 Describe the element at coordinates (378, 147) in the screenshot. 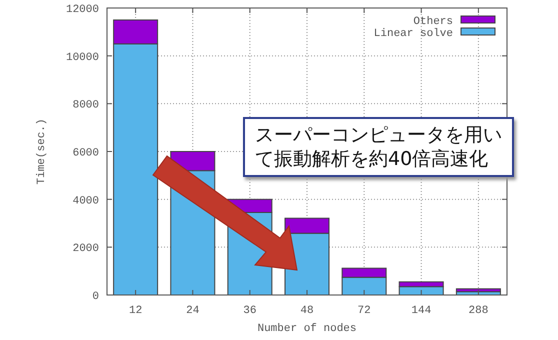

I see `annotation: スーパーコンピュータを用いて振動解析を約40倍高速化` at that location.